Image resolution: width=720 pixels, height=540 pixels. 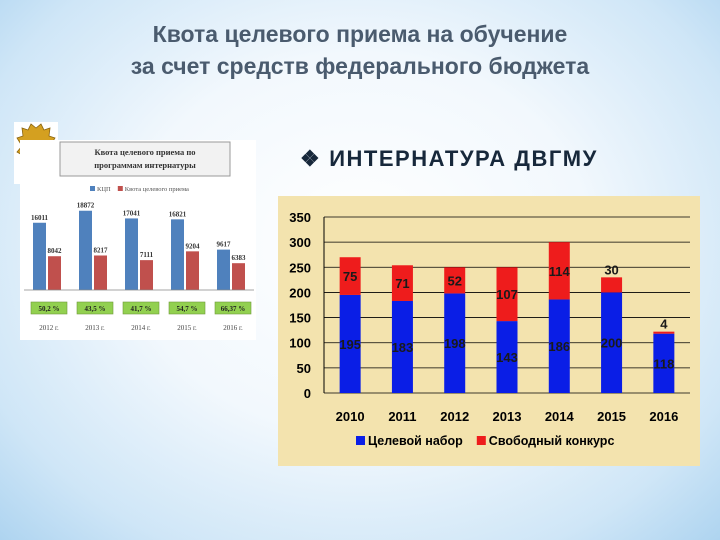 I want to click on main-value-label: 118, so click(x=663, y=363).